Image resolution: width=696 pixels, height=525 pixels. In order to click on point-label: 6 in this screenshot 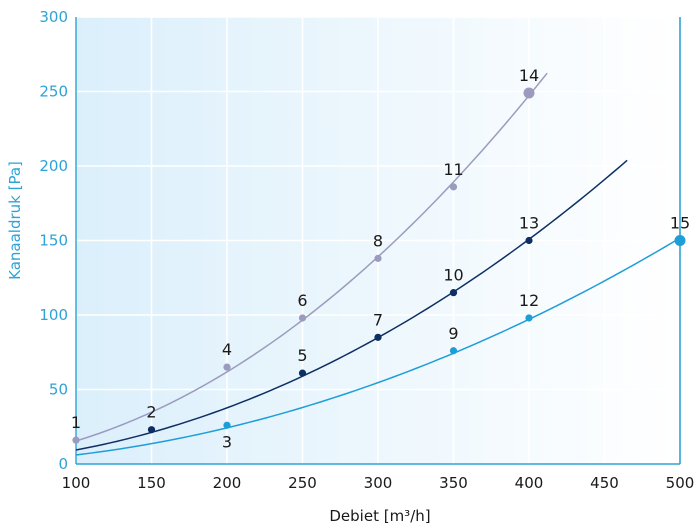, I will do `click(302, 300)`.